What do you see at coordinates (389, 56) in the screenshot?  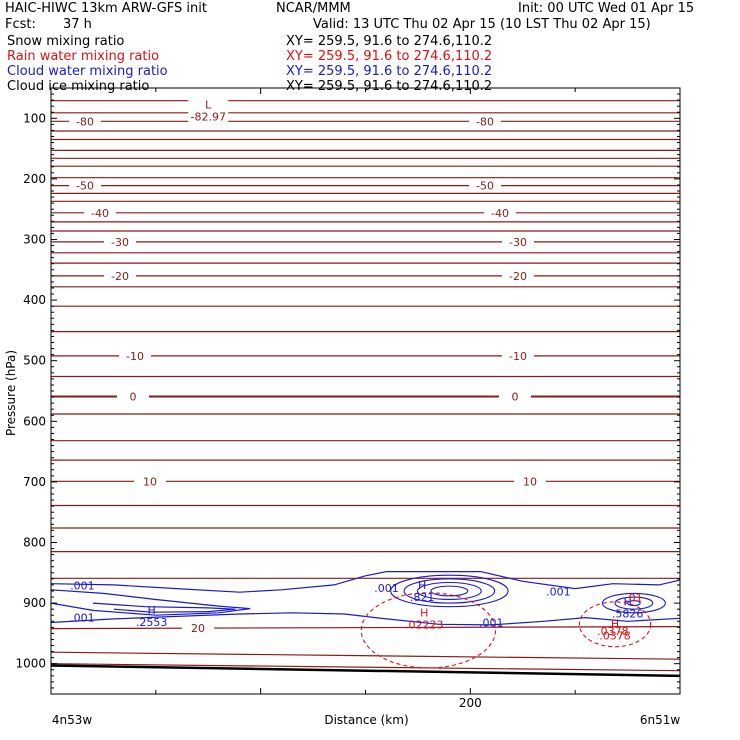 I see `field-xy-rain: XY= 259.5, 91.6 to 274.6,110.2` at bounding box center [389, 56].